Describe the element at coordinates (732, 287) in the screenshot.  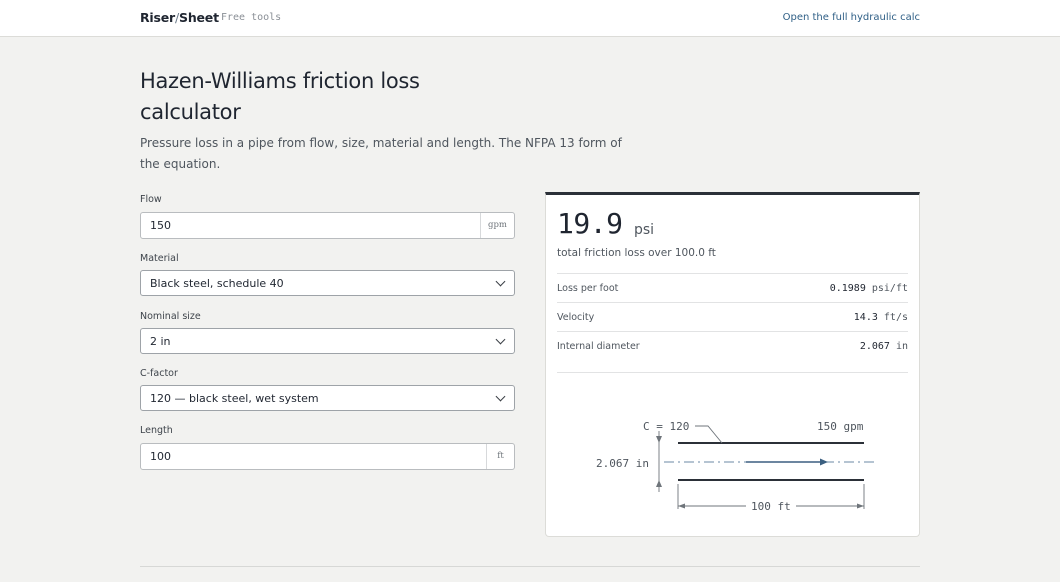
I see `result-row-loss-per-foot: Loss per foot 0.1989 psi/ft` at that location.